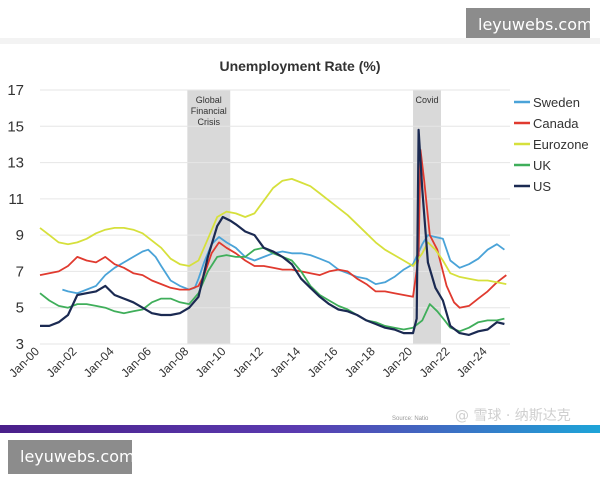 The width and height of the screenshot is (600, 480). Describe the element at coordinates (435, 362) in the screenshot. I see `x-tick-label: Jan-22` at that location.